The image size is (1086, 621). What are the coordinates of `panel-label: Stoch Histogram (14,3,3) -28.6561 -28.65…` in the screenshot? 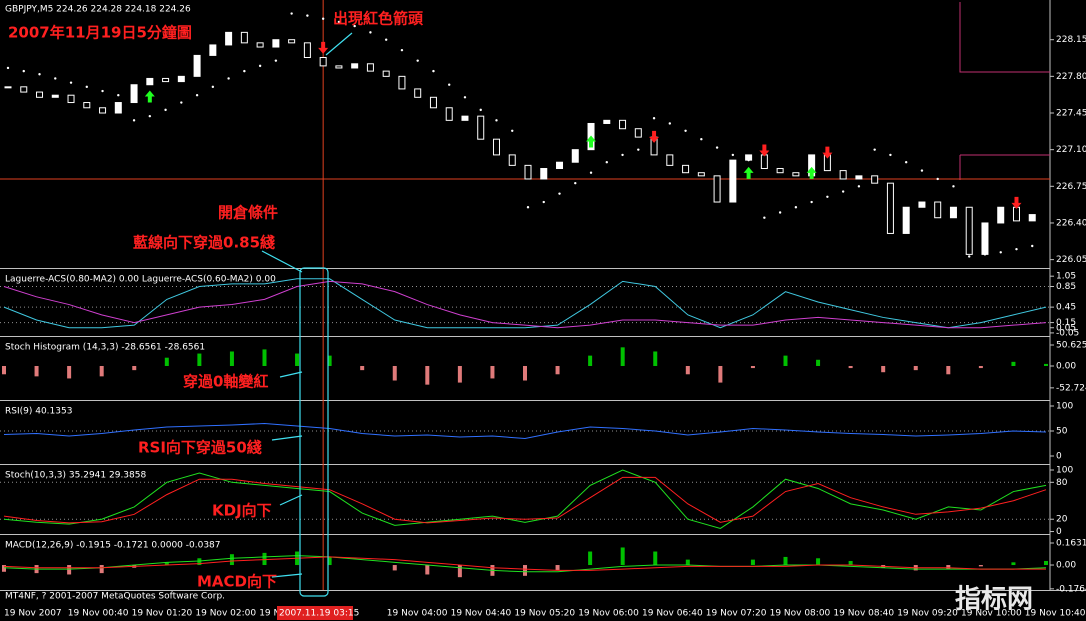 It's located at (105, 348).